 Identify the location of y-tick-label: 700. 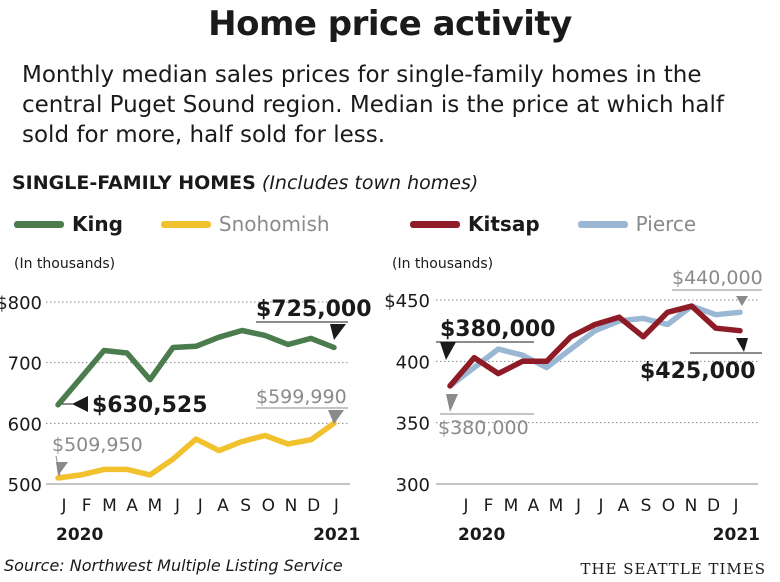
(25, 364).